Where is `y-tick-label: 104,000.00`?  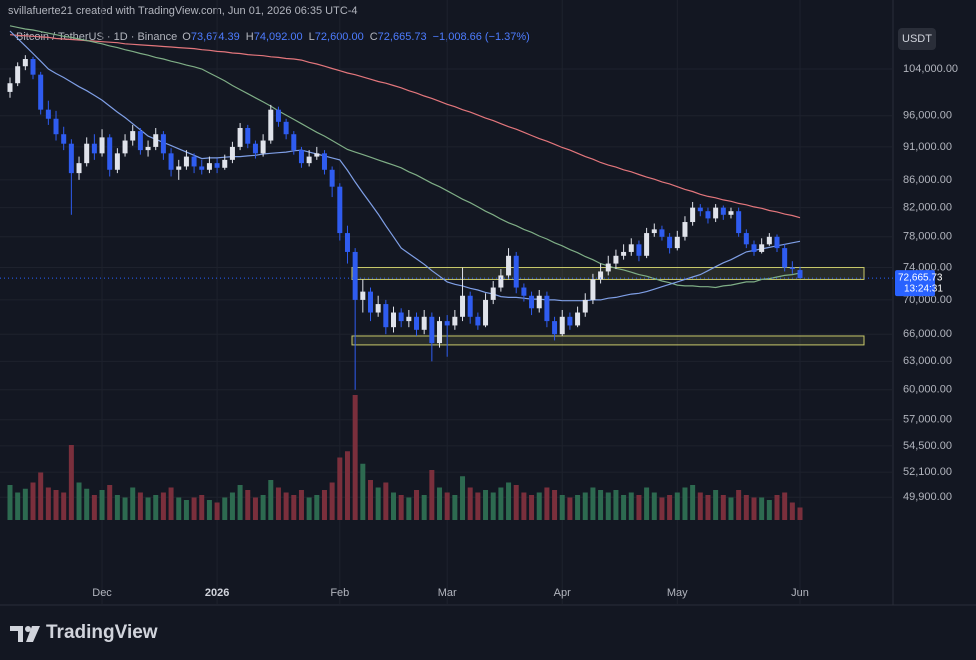
y-tick-label: 104,000.00 is located at coordinates (930, 69).